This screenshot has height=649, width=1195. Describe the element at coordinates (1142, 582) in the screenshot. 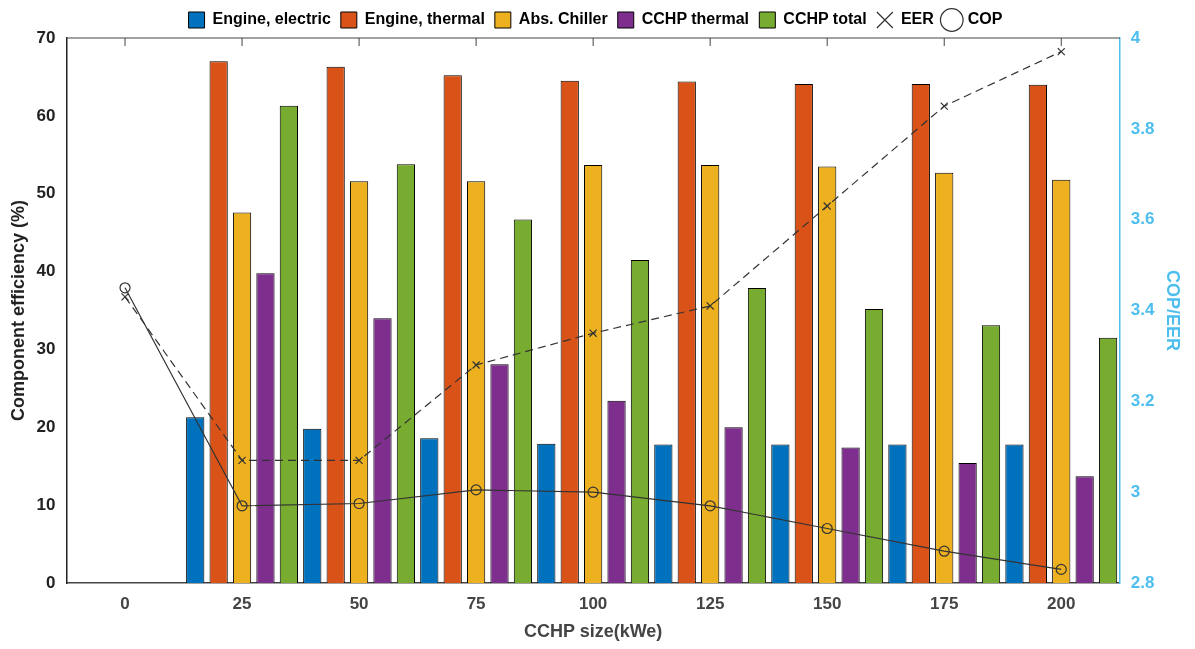

I see `y2-tick-label: 2.8` at that location.